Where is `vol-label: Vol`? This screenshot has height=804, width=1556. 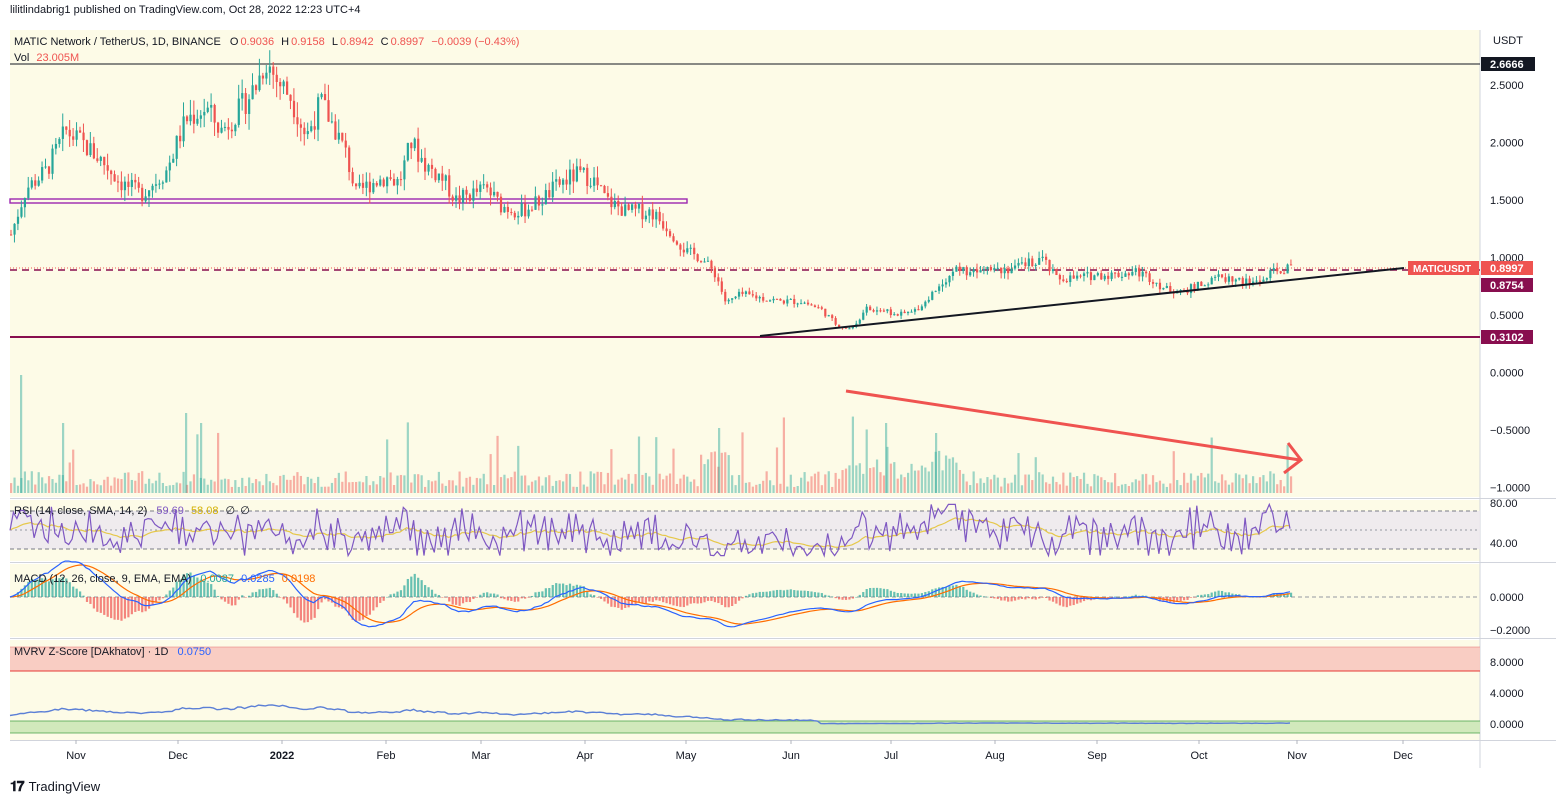
vol-label: Vol is located at coordinates (22, 58).